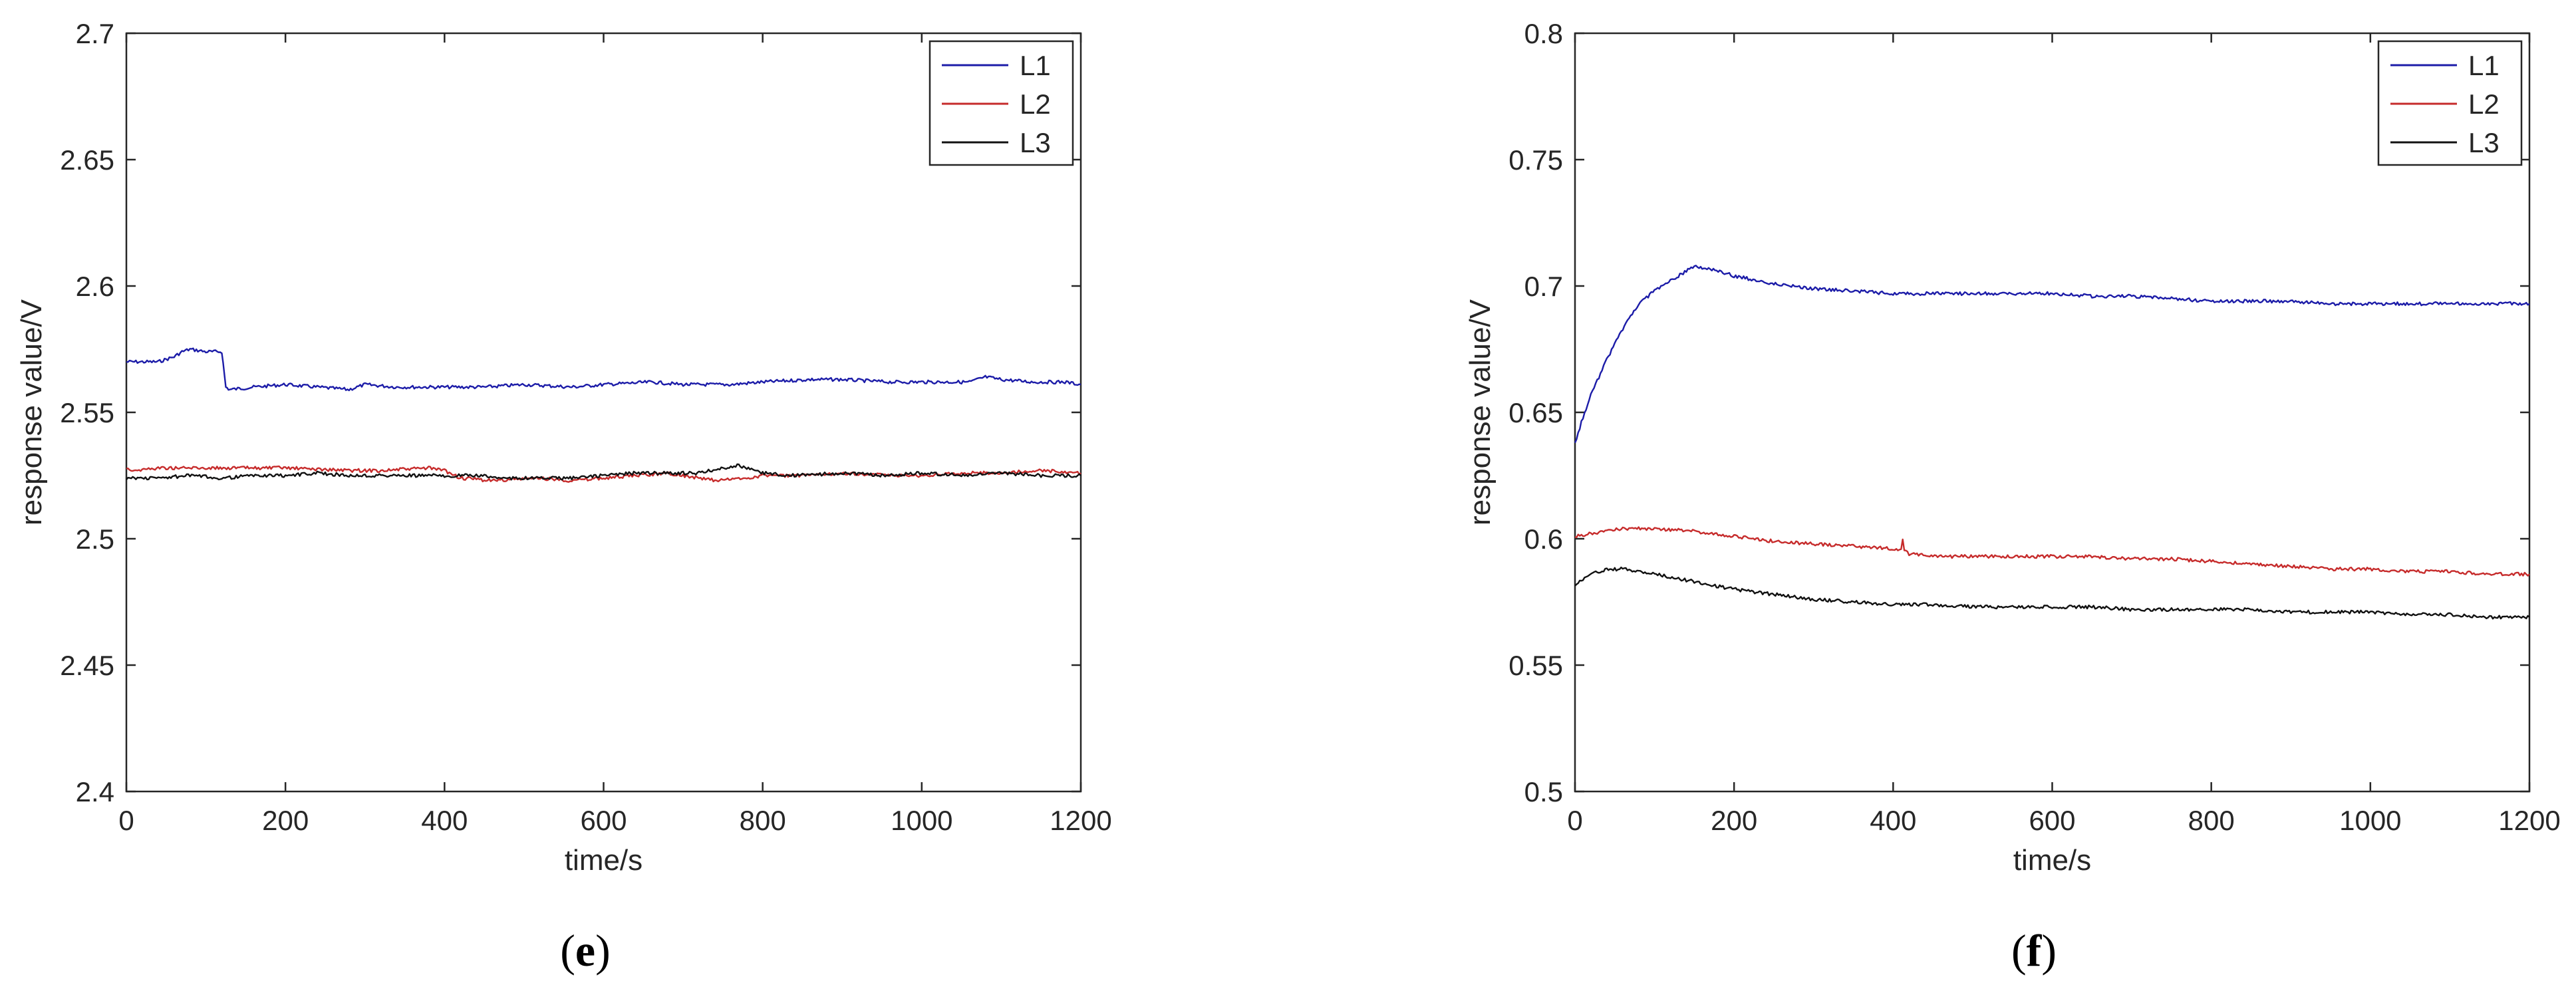  What do you see at coordinates (1536, 160) in the screenshot?
I see `y-tick-label: 0.75` at bounding box center [1536, 160].